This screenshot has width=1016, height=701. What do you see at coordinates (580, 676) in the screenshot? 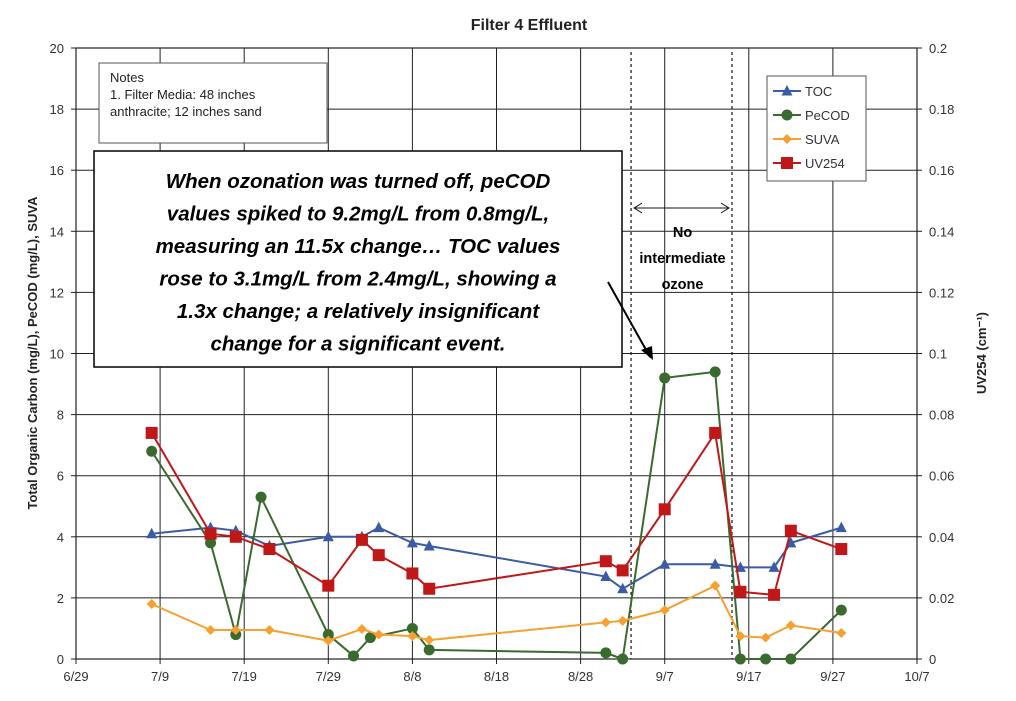
I see `x-tick-label: 8/28` at bounding box center [580, 676].